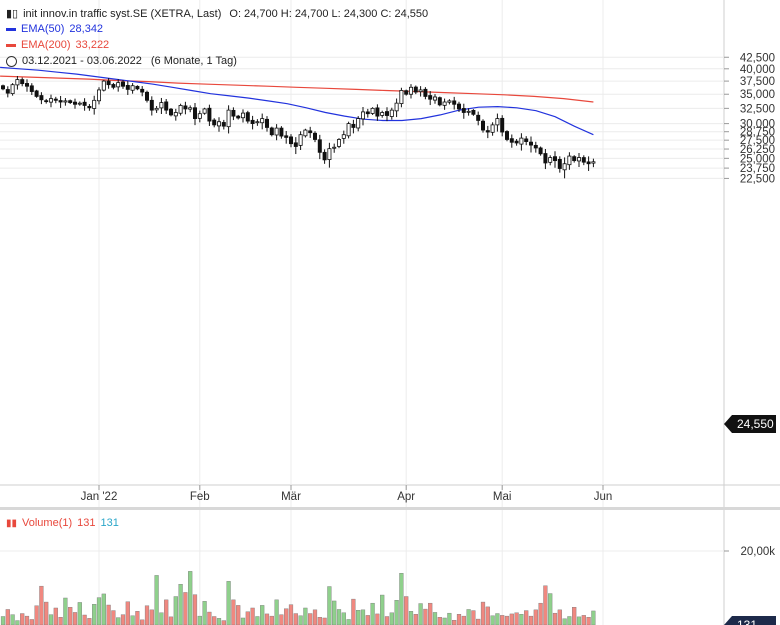 The height and width of the screenshot is (625, 780). I want to click on price-tick-label: 27,500, so click(757, 141).